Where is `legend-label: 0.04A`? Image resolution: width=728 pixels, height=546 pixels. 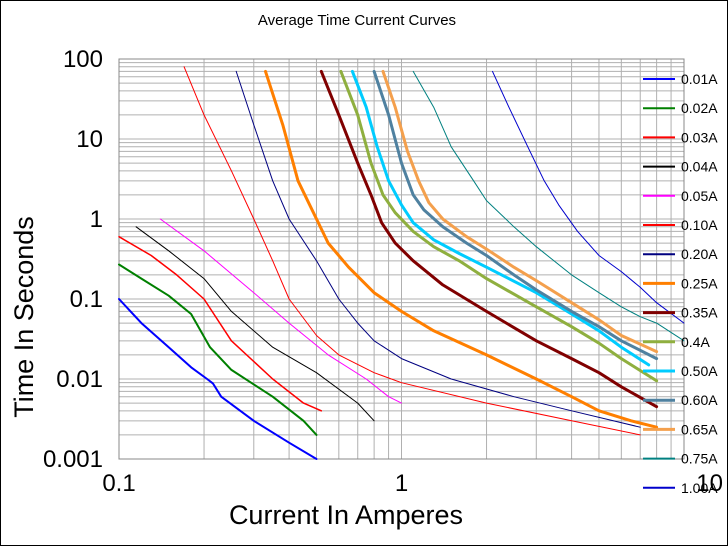 legend-label: 0.04A is located at coordinates (699, 167).